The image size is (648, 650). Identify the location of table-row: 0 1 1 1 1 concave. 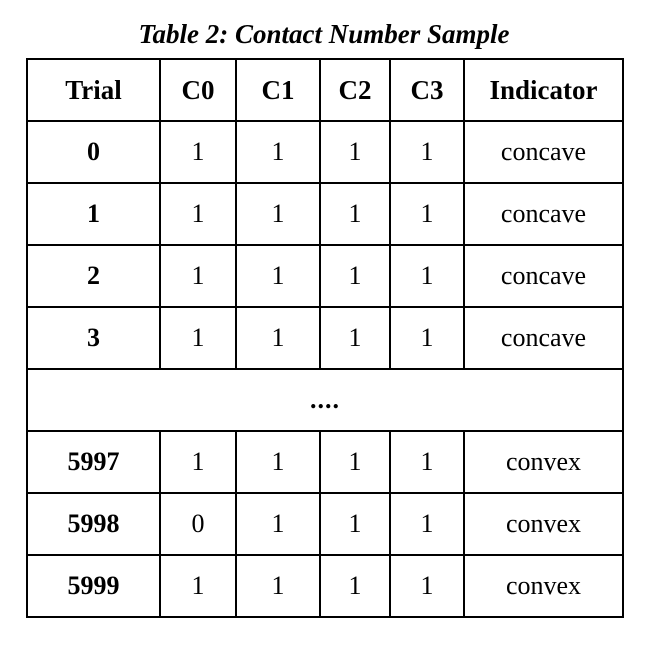
(325, 152).